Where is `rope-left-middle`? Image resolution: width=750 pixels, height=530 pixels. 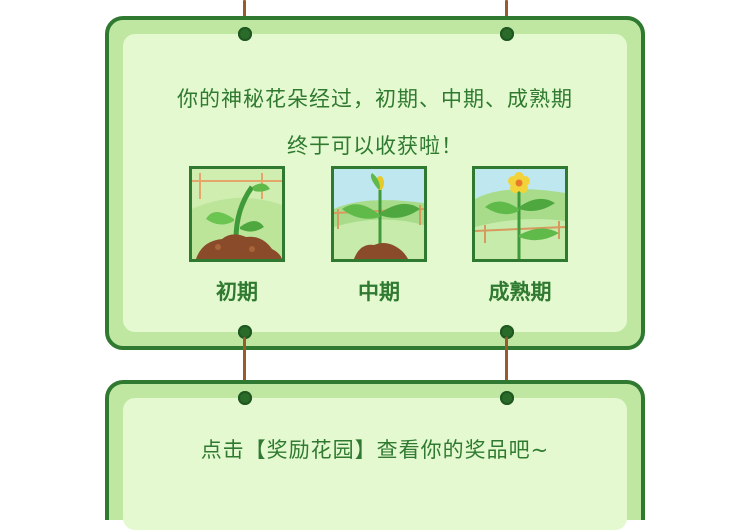 rope-left-middle is located at coordinates (244, 365).